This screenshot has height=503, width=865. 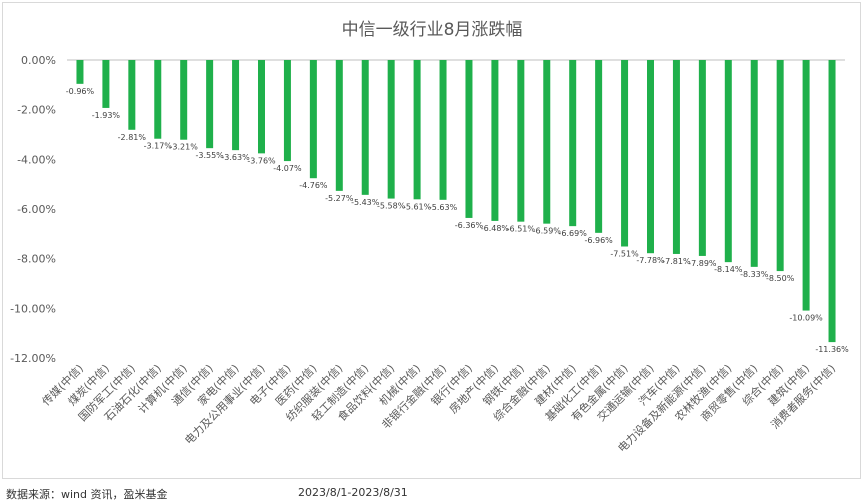 What do you see at coordinates (36, 209) in the screenshot?
I see `y-tick-label: -6.00%` at bounding box center [36, 209].